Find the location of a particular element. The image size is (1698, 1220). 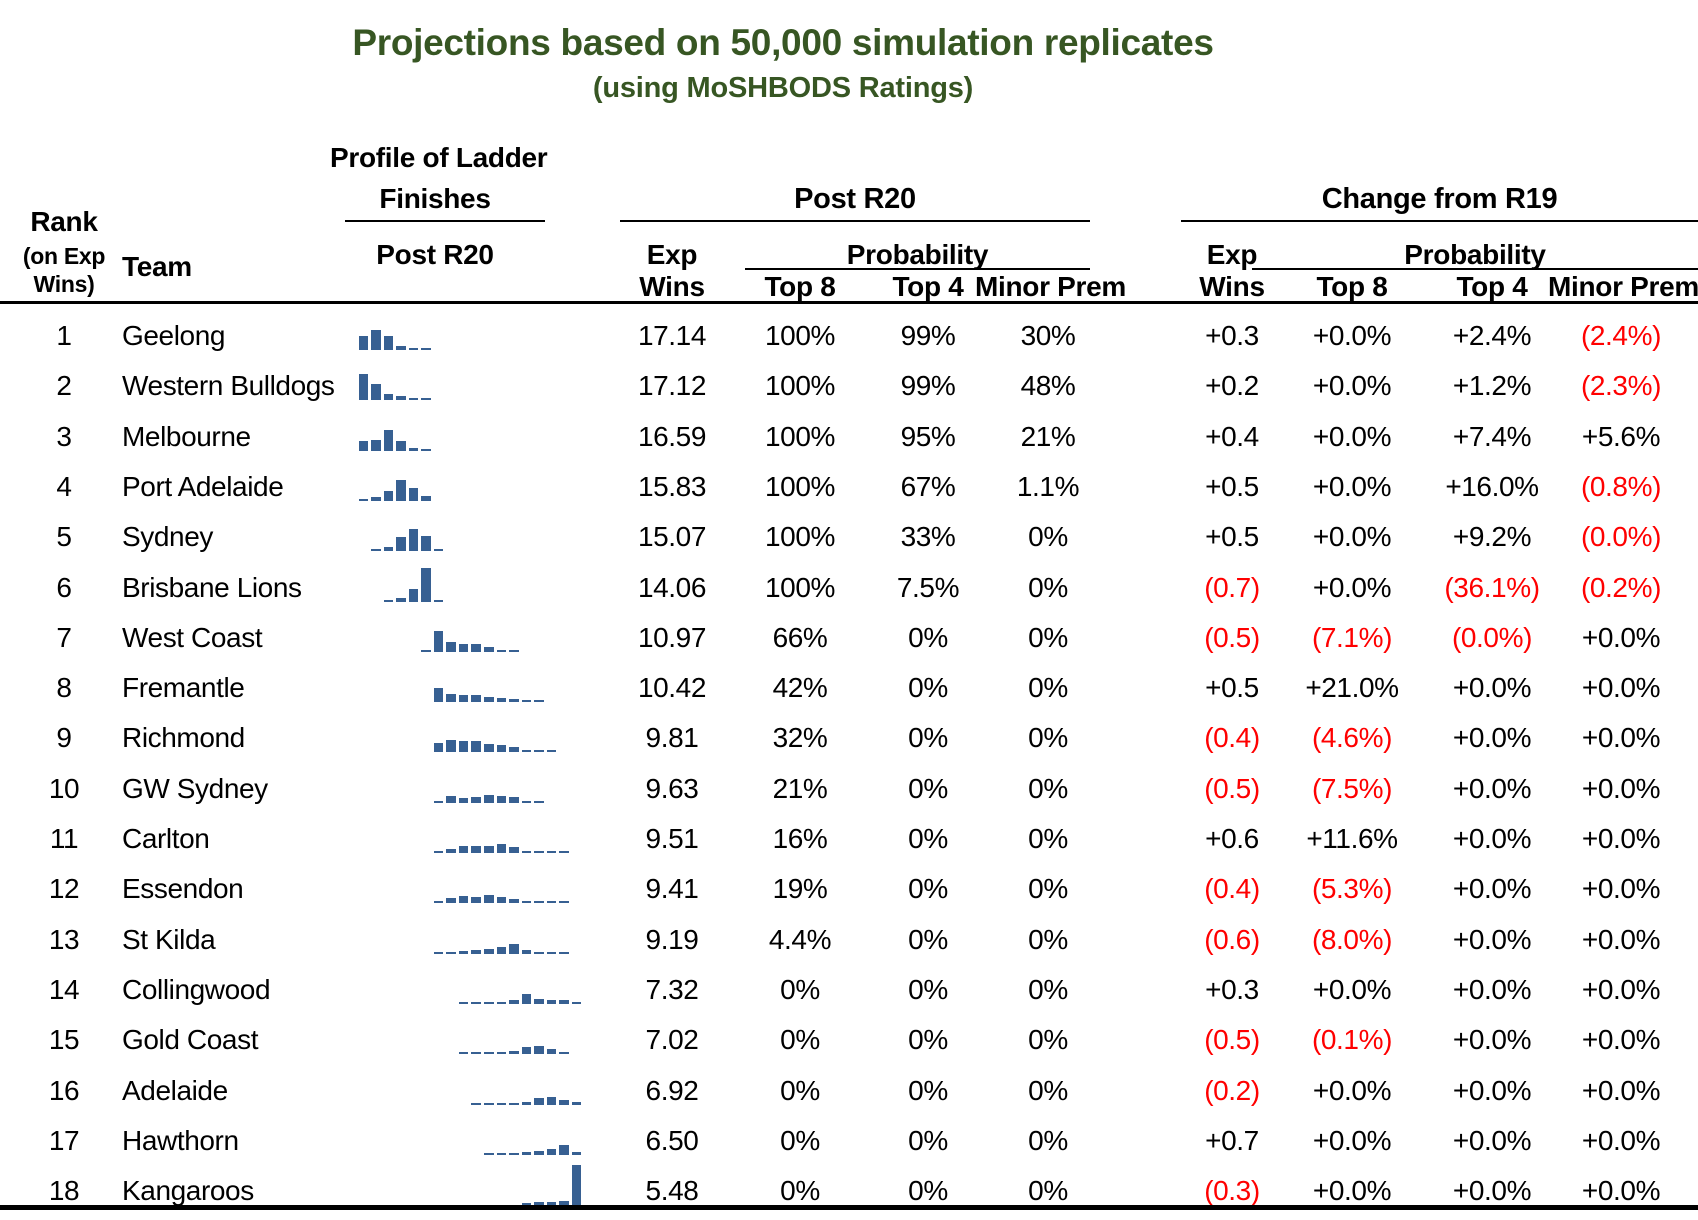

rank-value: 18 is located at coordinates (64, 1190).